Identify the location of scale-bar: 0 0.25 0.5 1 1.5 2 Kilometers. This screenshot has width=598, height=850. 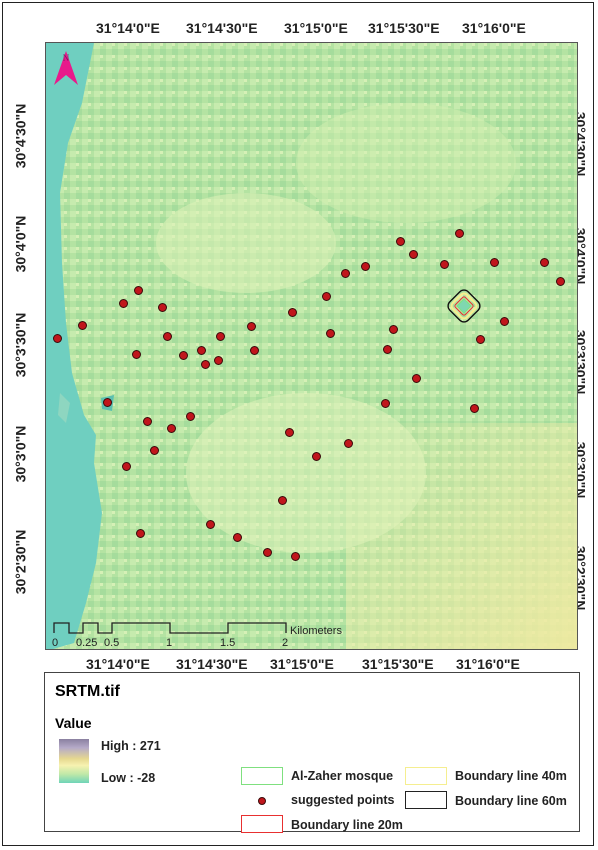
(197, 635).